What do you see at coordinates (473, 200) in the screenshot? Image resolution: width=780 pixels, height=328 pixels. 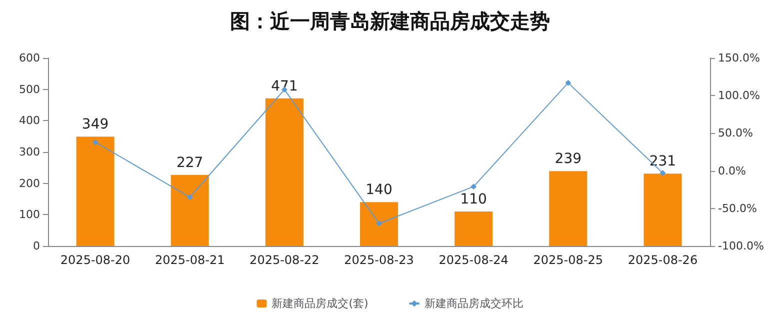 I see `data-label: 110` at bounding box center [473, 200].